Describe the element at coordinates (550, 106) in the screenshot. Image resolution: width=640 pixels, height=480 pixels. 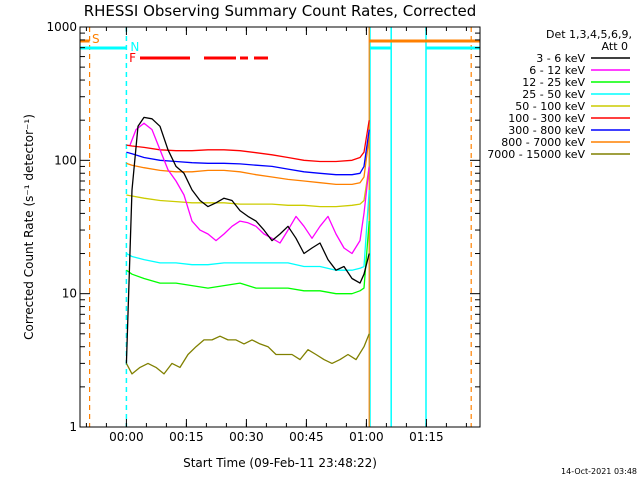
I see `legend-entry-label: 50 - 100 keV` at that location.